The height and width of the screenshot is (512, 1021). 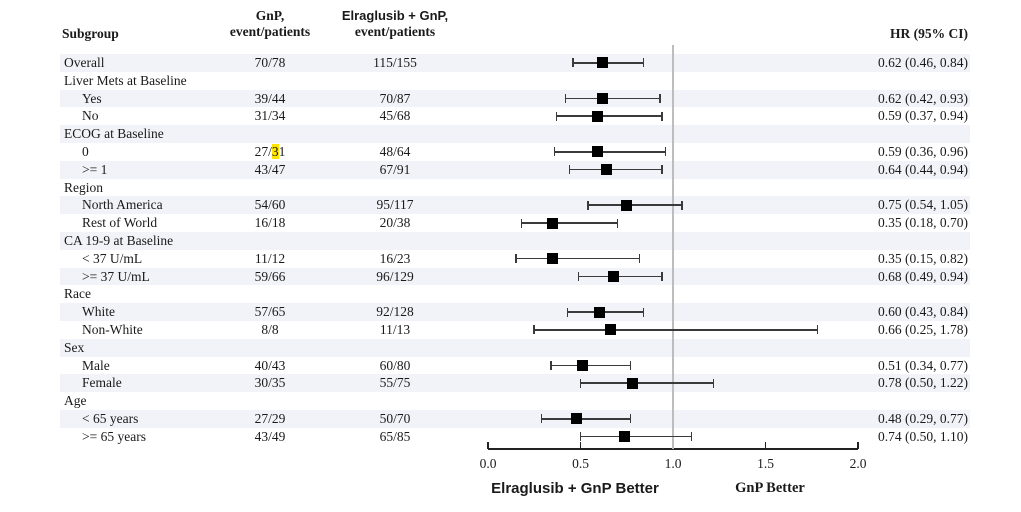 What do you see at coordinates (923, 365) in the screenshot?
I see `hr-ci-value: 0.51 (0.34, 0.77)` at bounding box center [923, 365].